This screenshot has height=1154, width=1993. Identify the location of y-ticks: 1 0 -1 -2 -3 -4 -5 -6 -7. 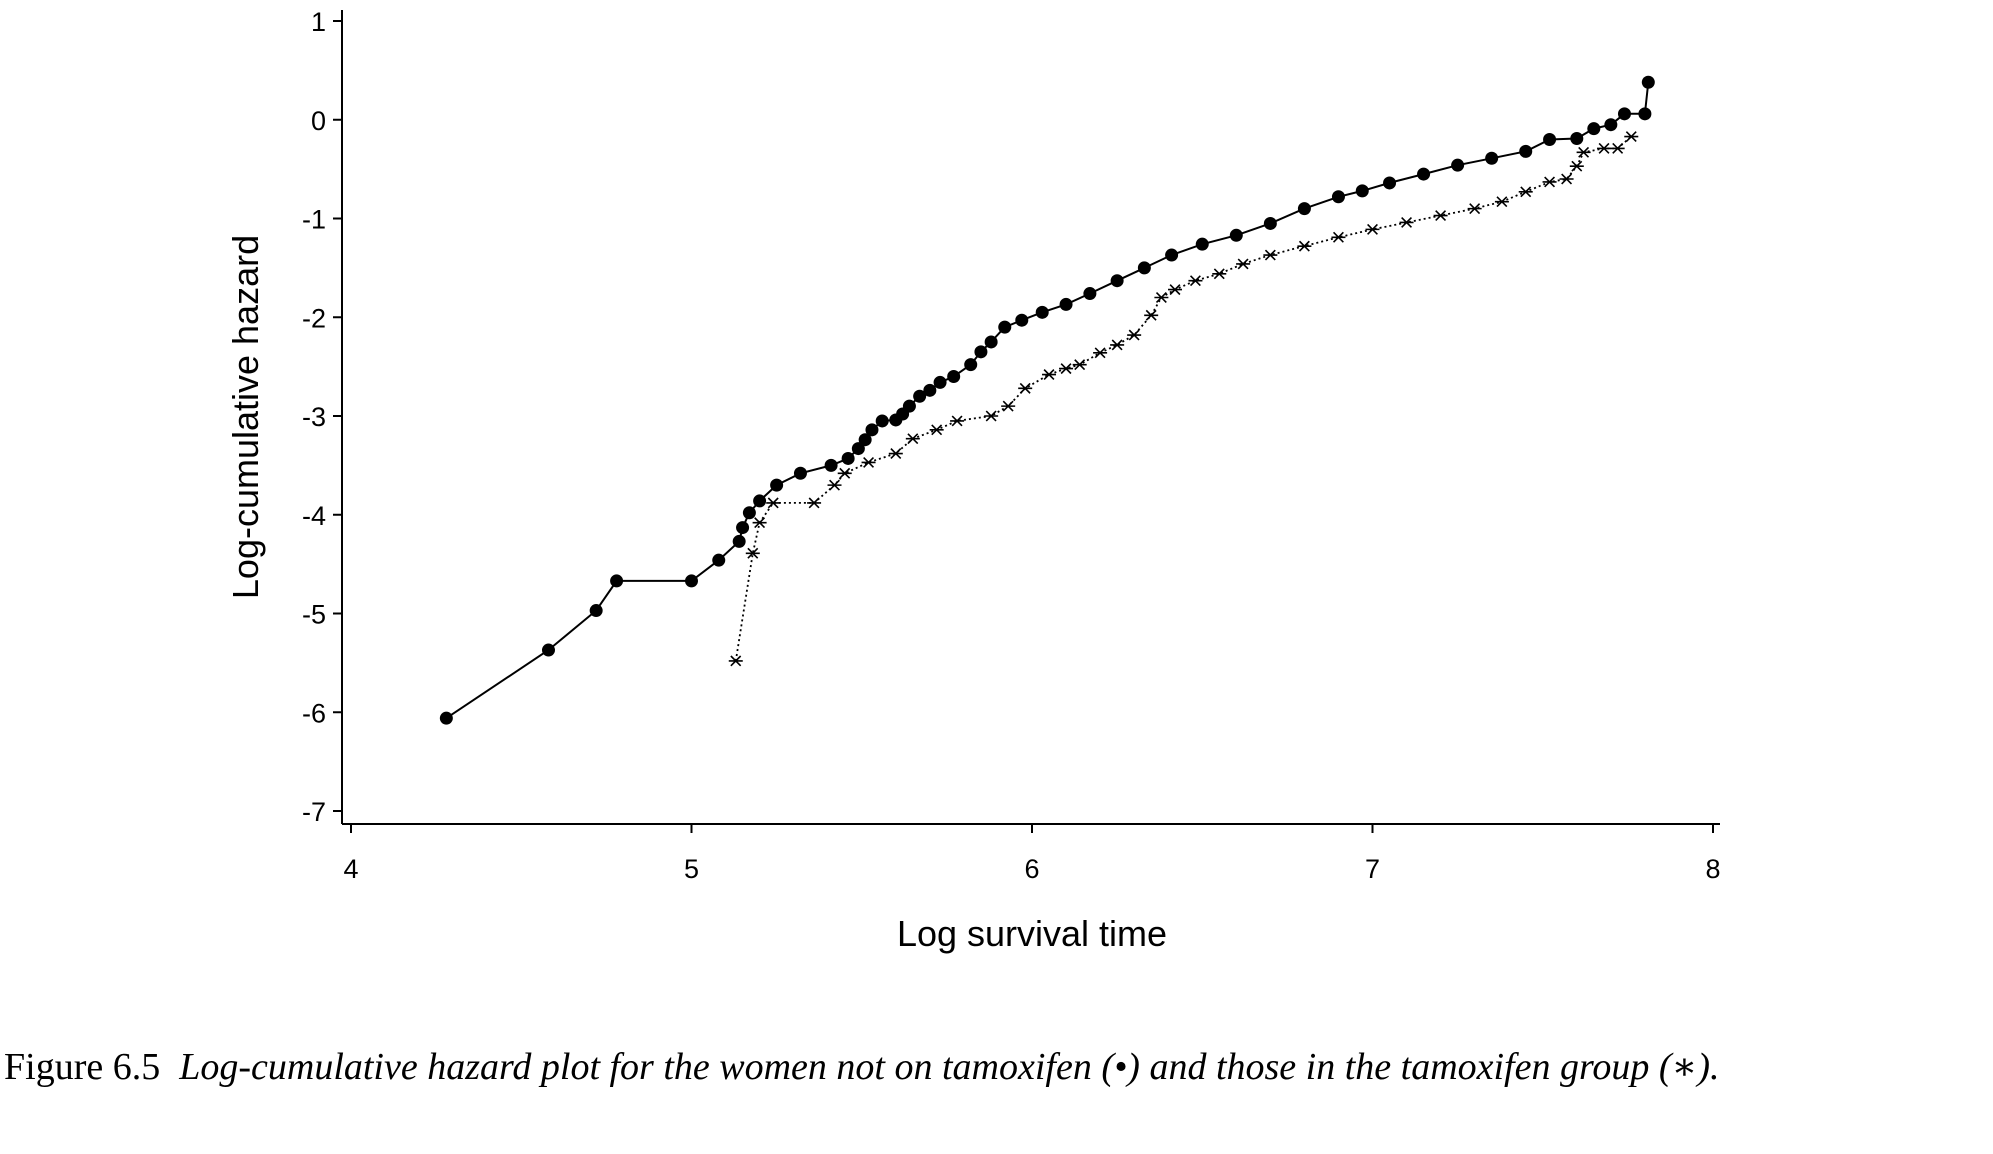
(322, 417).